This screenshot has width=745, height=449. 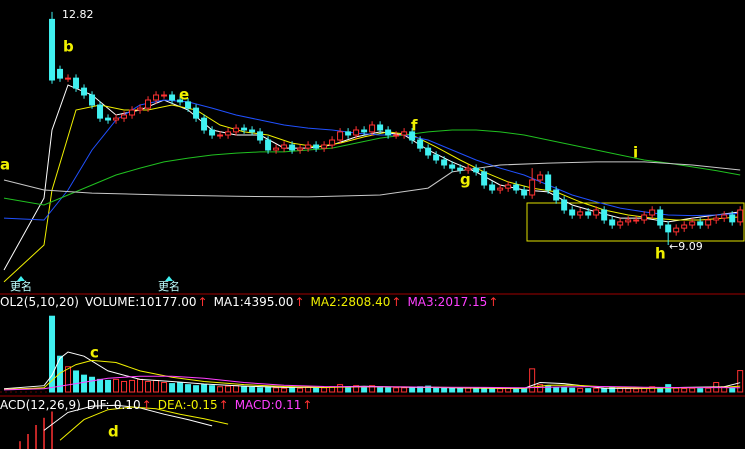 What do you see at coordinates (78, 14) in the screenshot?
I see `high-label: 12.82` at bounding box center [78, 14].